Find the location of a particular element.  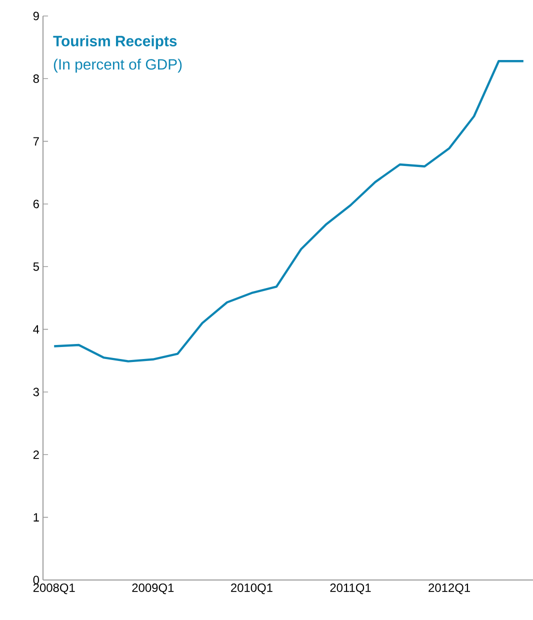

y-tick-label: 8 is located at coordinates (36, 78).